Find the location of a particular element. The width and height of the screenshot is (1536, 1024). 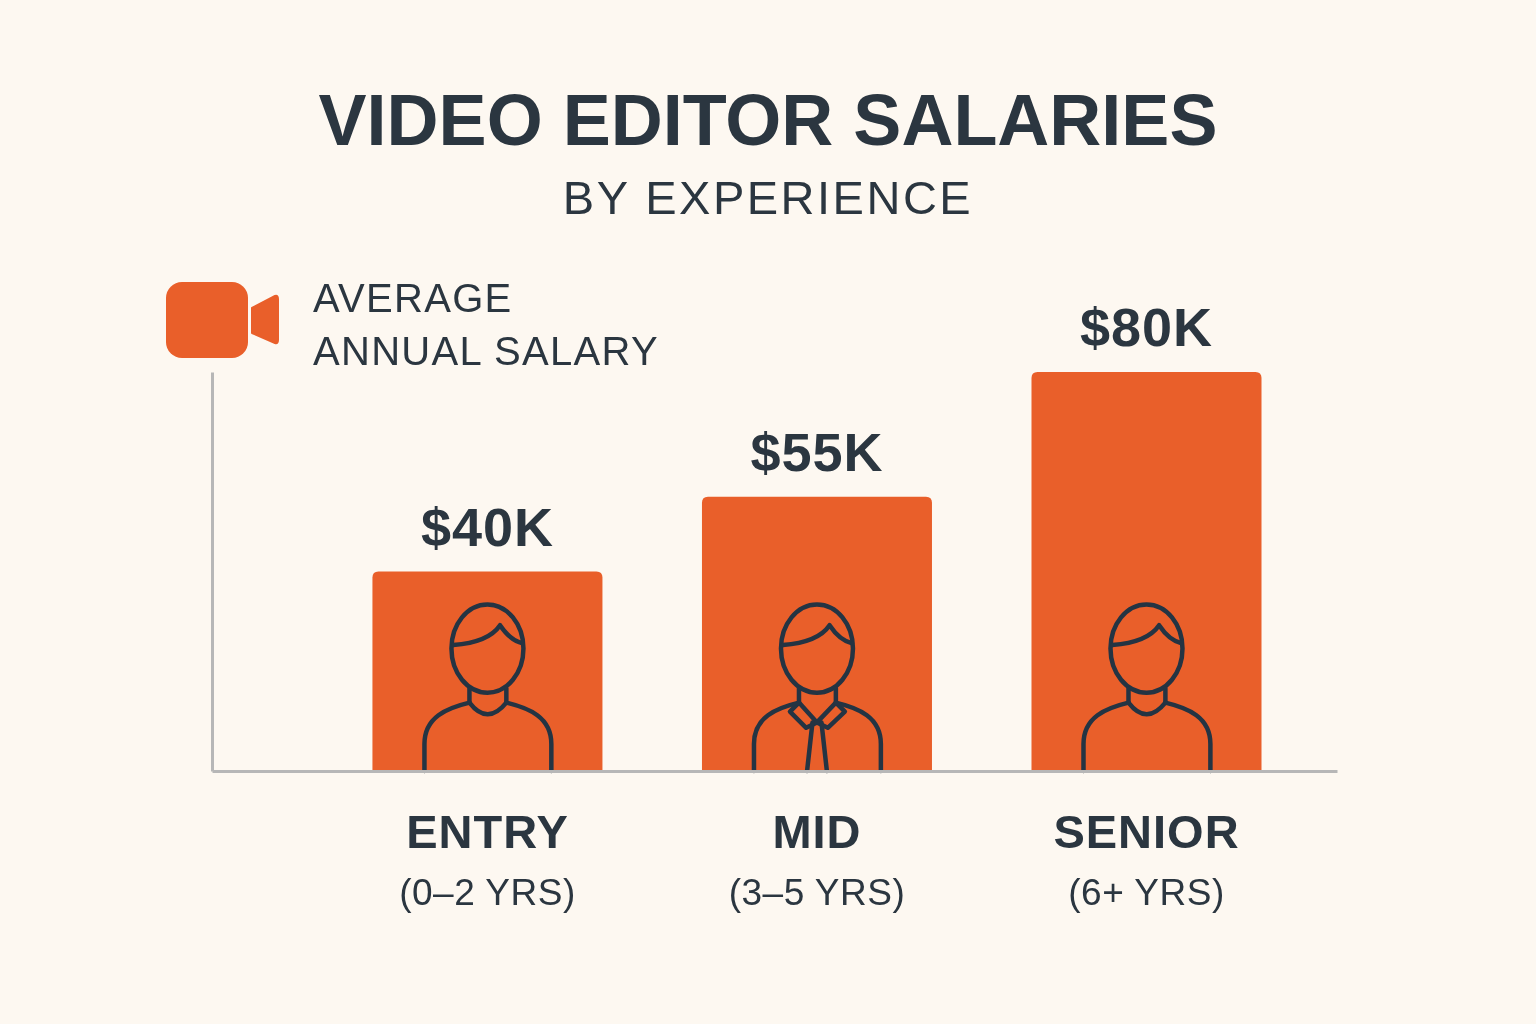

data-label: $80K is located at coordinates (1146, 327).